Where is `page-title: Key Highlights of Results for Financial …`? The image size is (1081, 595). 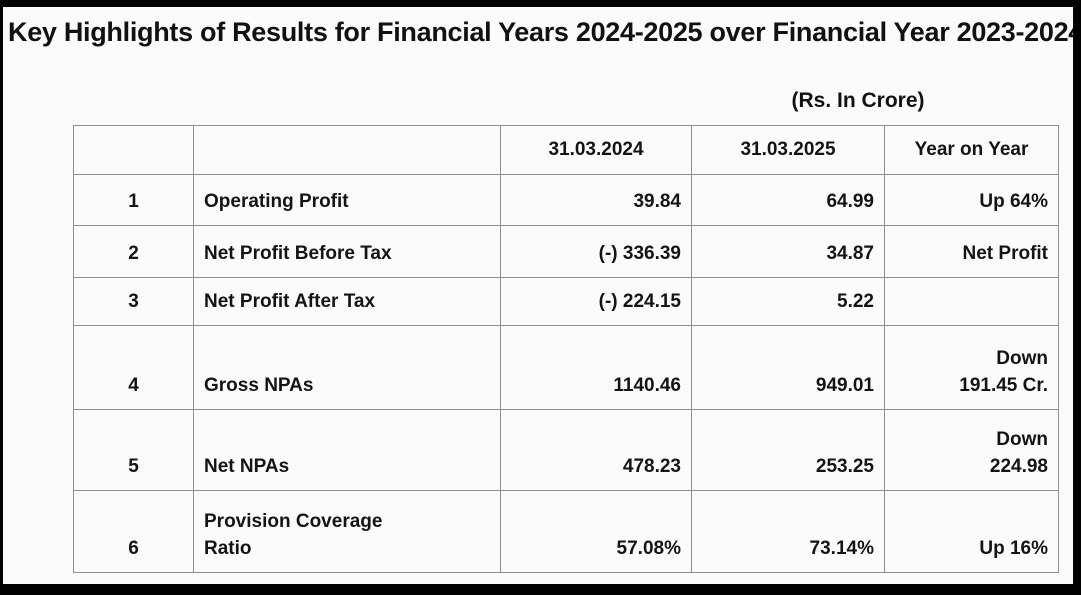
page-title: Key Highlights of Results for Financial … is located at coordinates (544, 32).